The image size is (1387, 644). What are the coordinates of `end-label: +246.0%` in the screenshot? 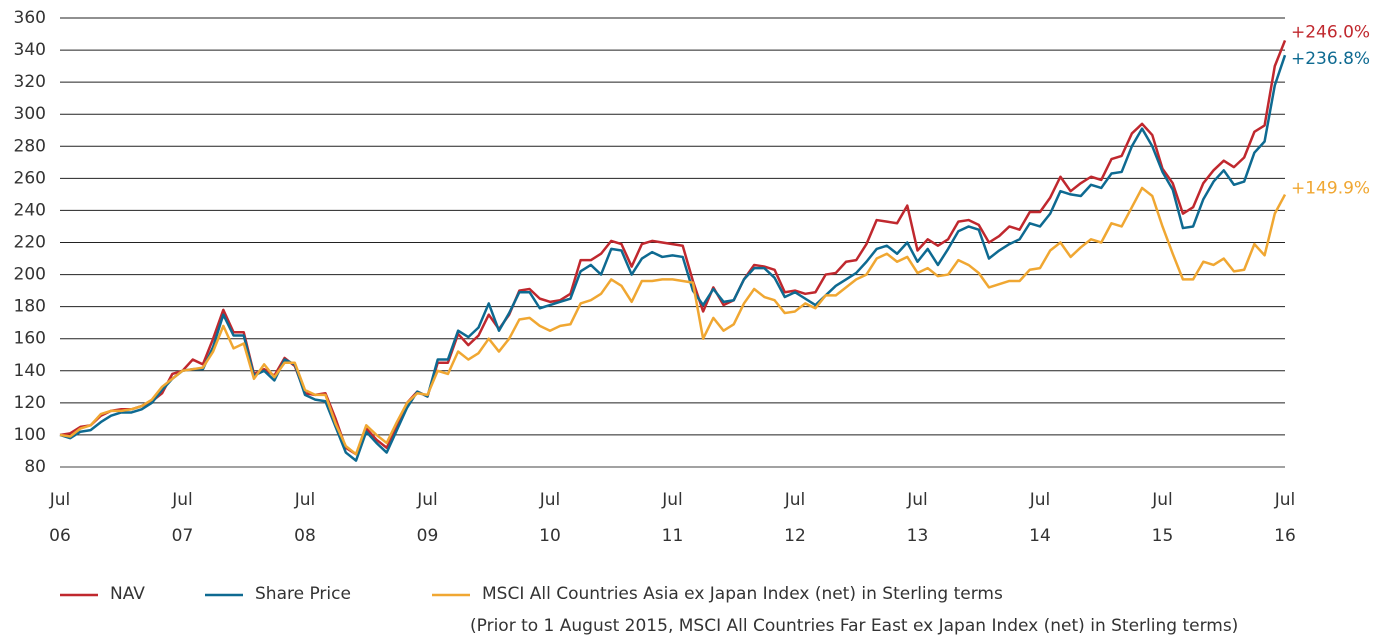 It's located at (1330, 32).